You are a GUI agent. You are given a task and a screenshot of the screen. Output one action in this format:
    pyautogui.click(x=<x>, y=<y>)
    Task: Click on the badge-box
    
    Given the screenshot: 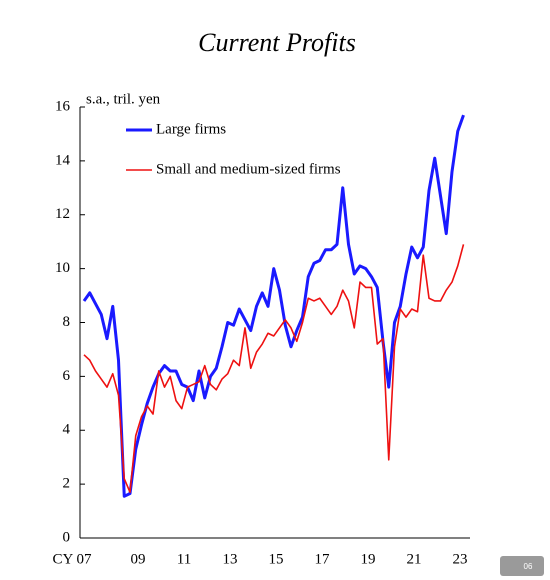 What is the action you would take?
    pyautogui.click(x=522, y=566)
    